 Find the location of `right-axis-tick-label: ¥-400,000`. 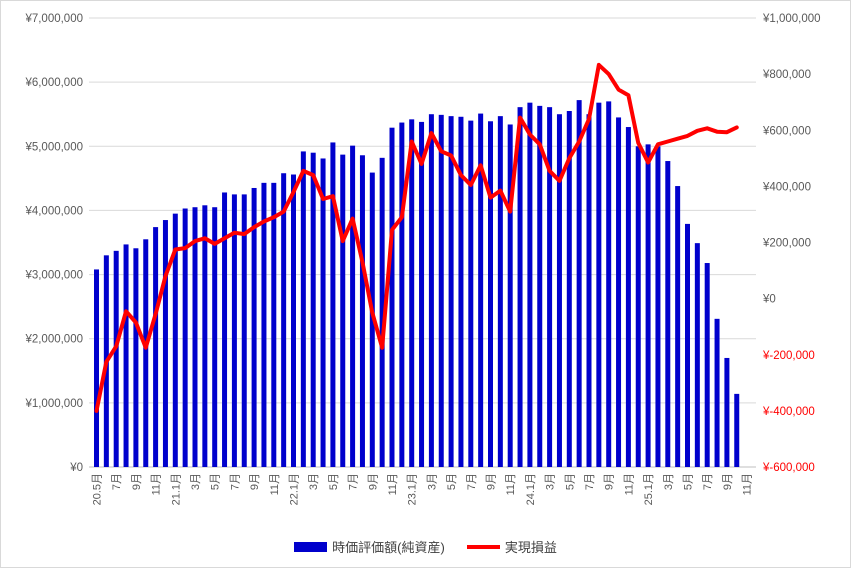

right-axis-tick-label: ¥-400,000 is located at coordinates (788, 412).